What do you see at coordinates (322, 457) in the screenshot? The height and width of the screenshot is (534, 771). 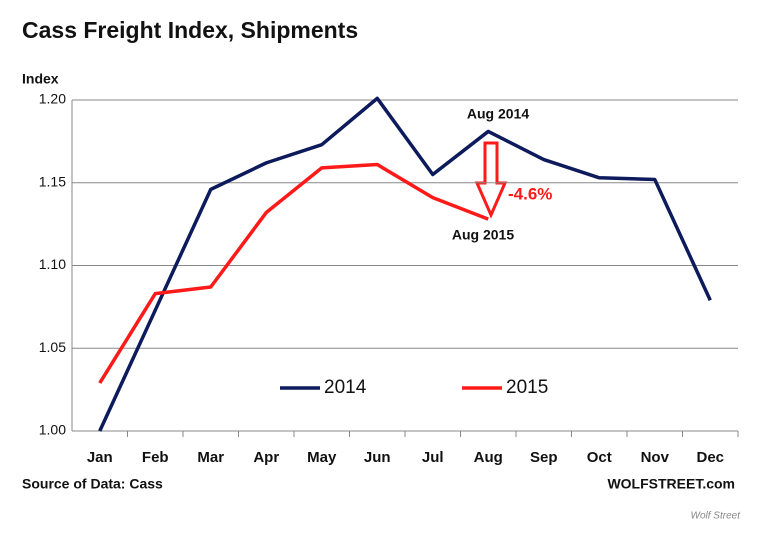 I see `x-tick-label: May` at bounding box center [322, 457].